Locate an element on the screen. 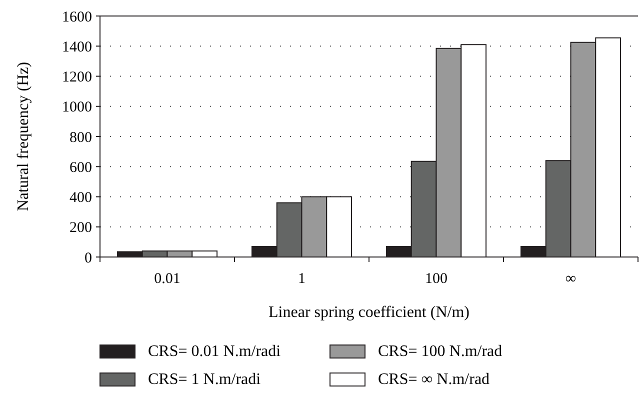  legend-label: CRS= ∞ N.m/rad is located at coordinates (434, 379).